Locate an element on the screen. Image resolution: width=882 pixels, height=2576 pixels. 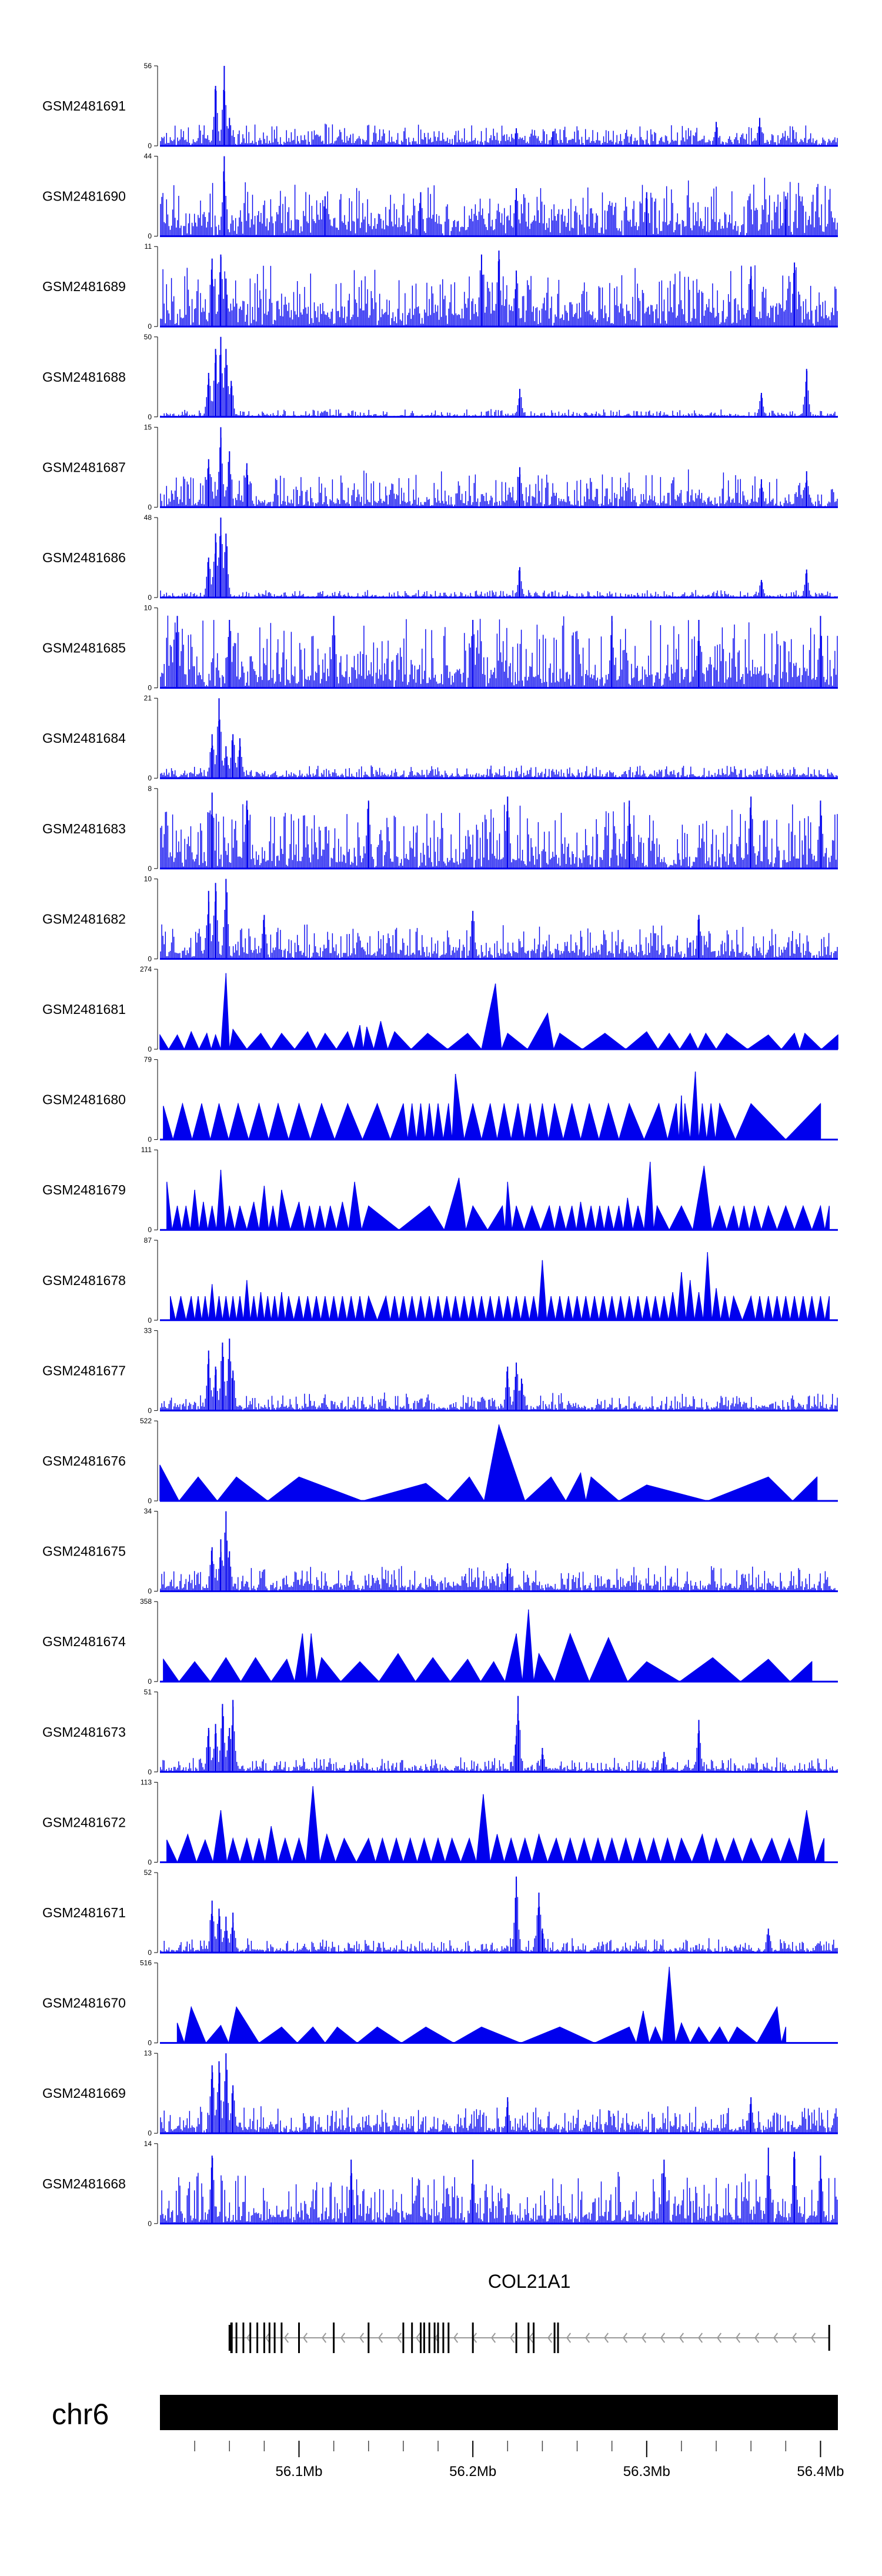
track-label: GSM2481686 is located at coordinates (84, 557).